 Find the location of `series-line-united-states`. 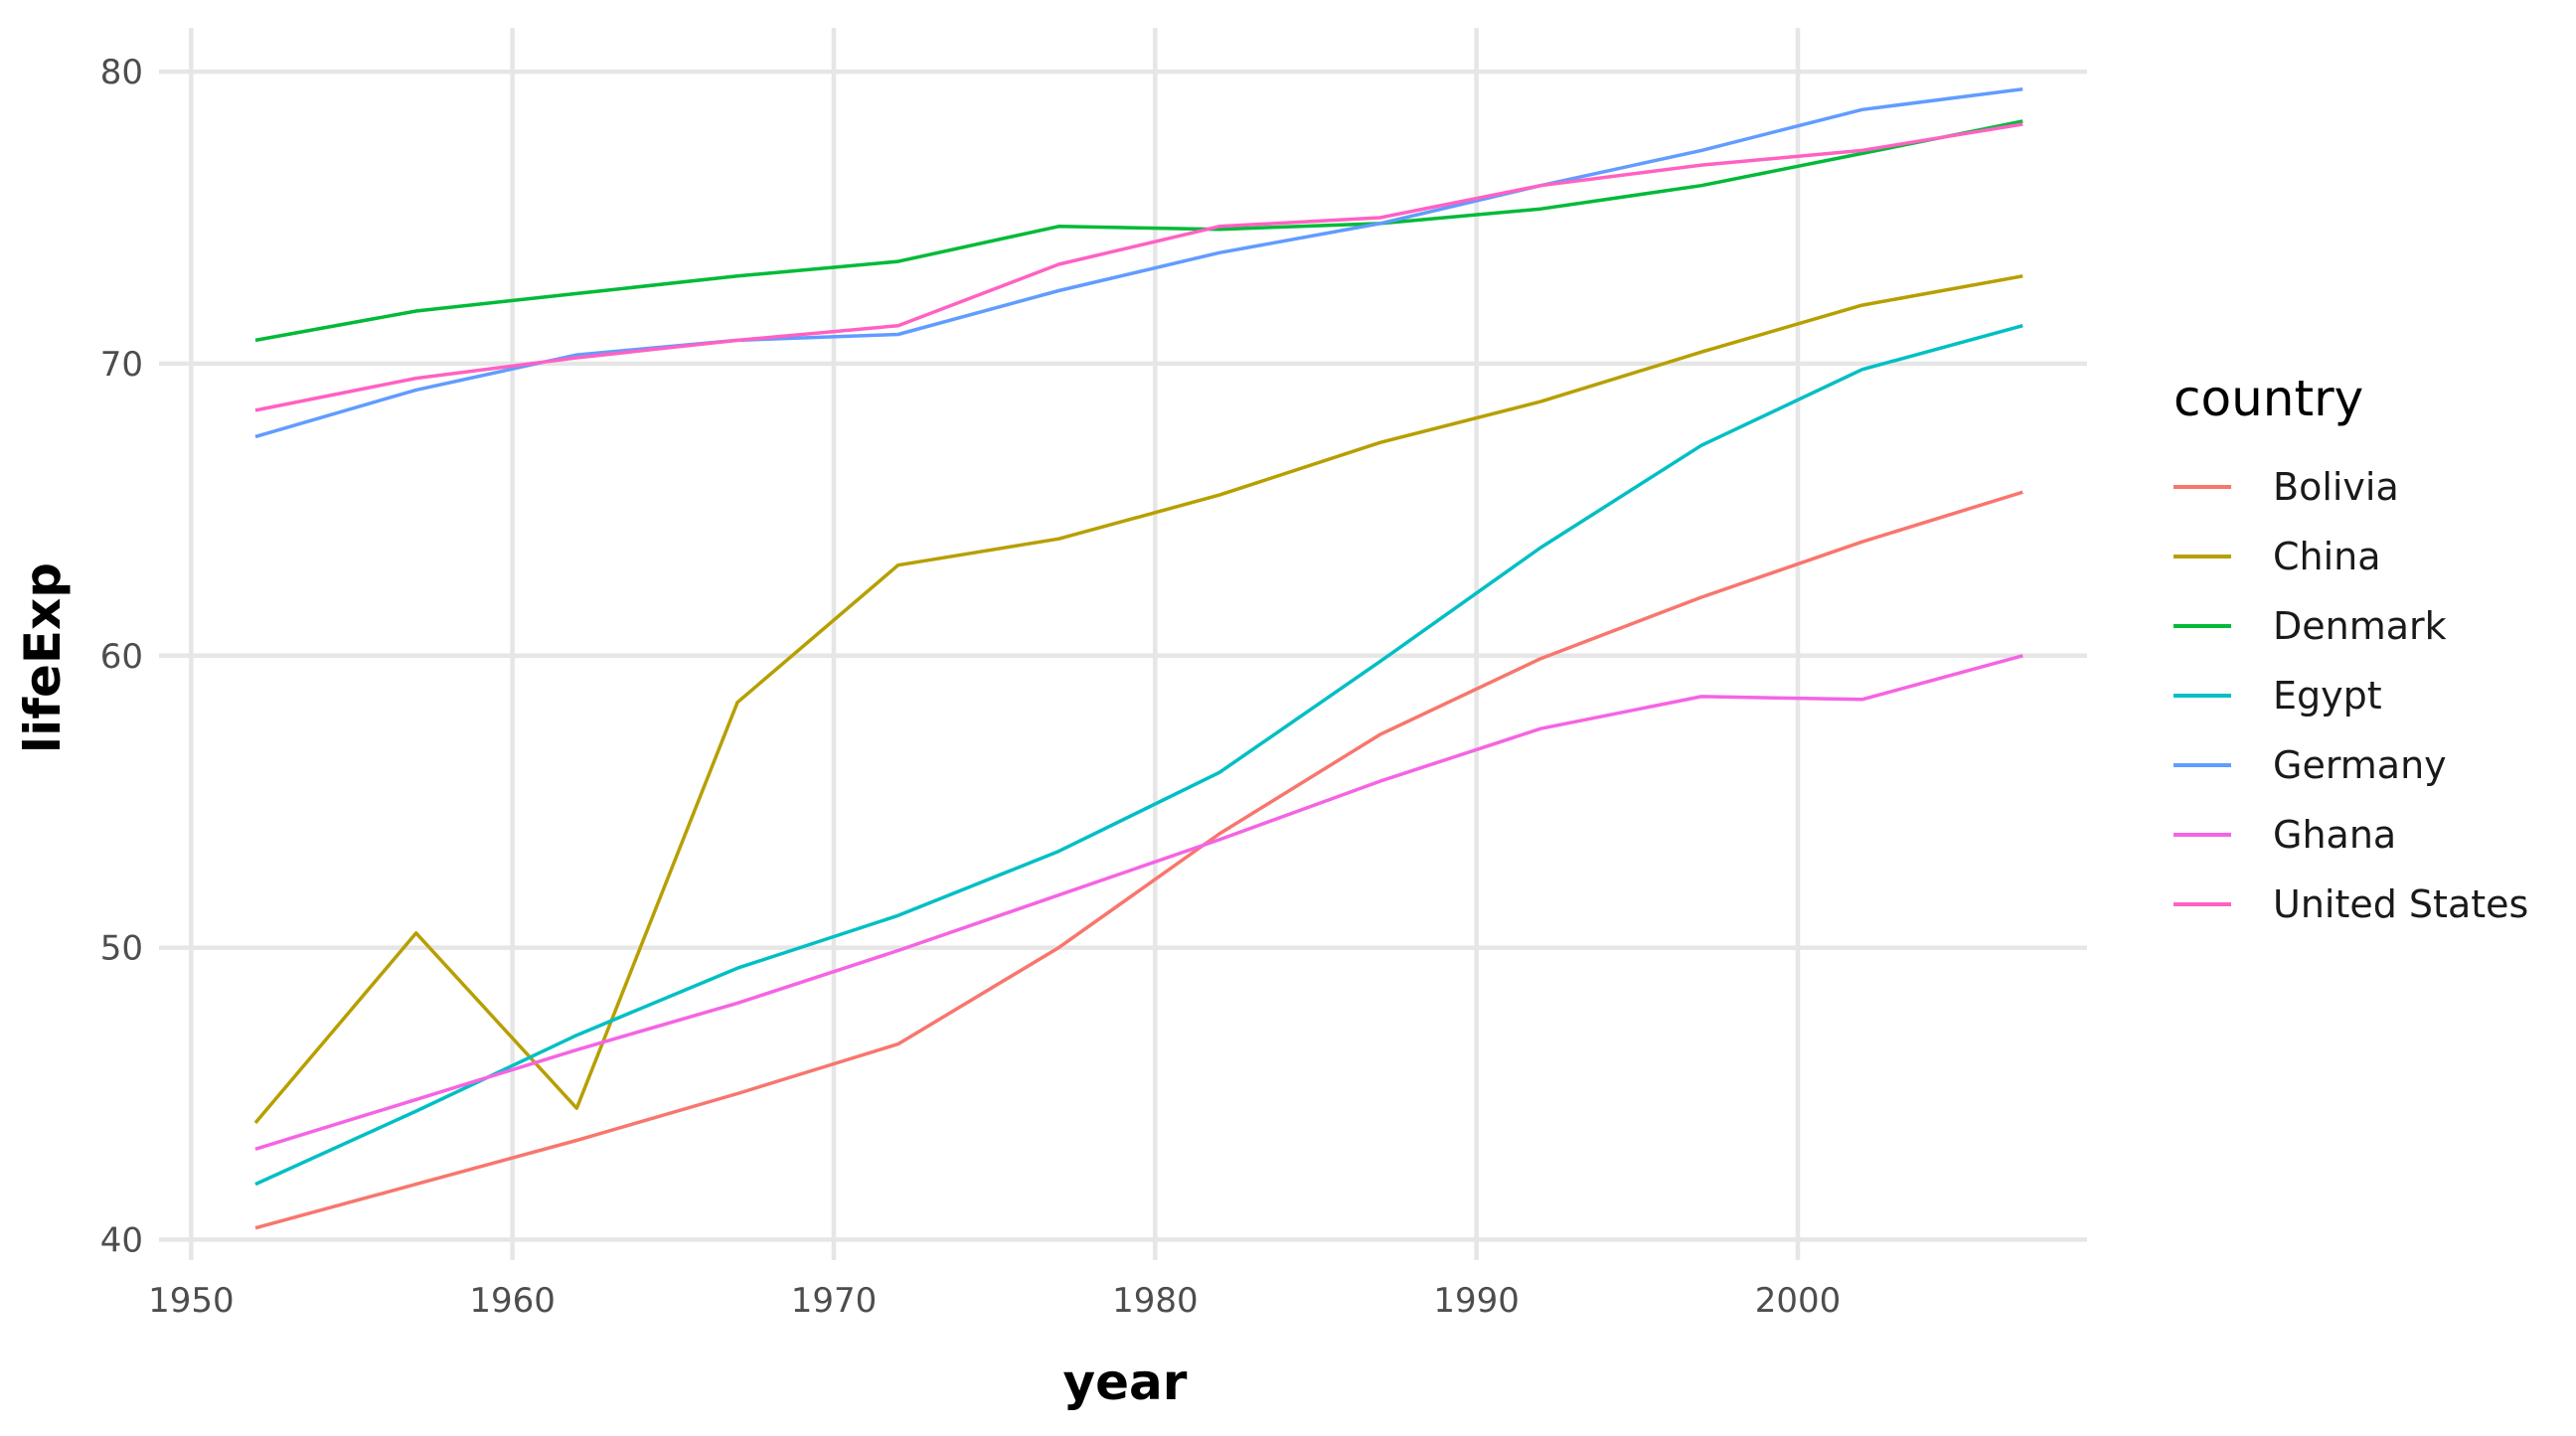

series-line-united-states is located at coordinates (1138, 267).